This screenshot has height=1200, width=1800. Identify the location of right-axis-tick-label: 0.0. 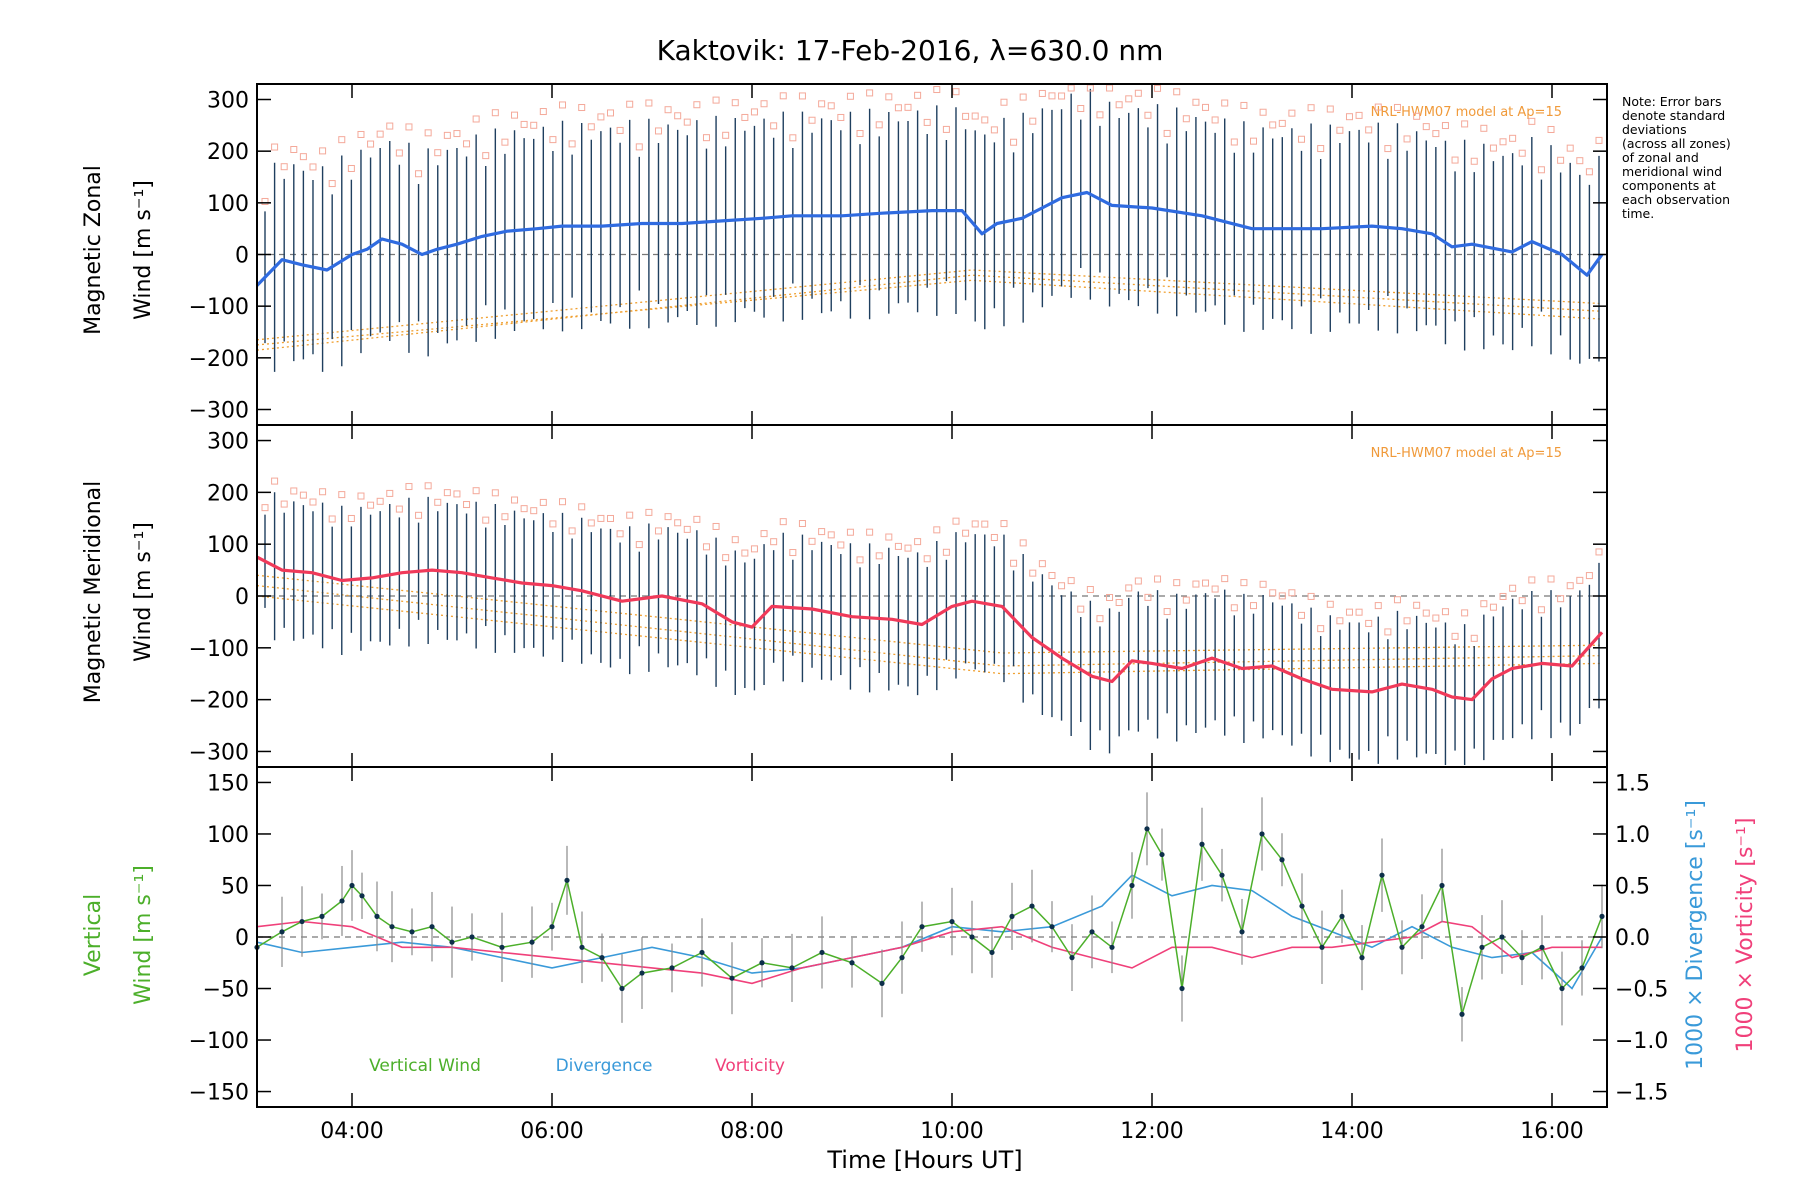
(1632, 938).